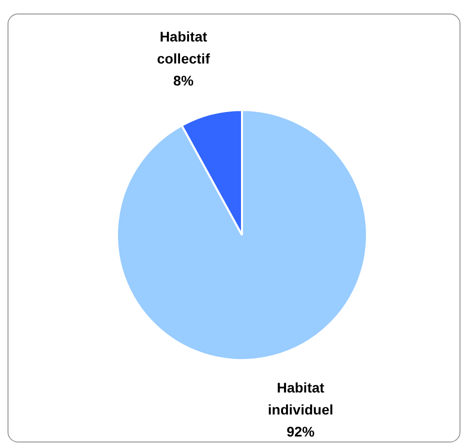  Describe the element at coordinates (183, 47) in the screenshot. I see `slice-label: Habitat collectif` at that location.